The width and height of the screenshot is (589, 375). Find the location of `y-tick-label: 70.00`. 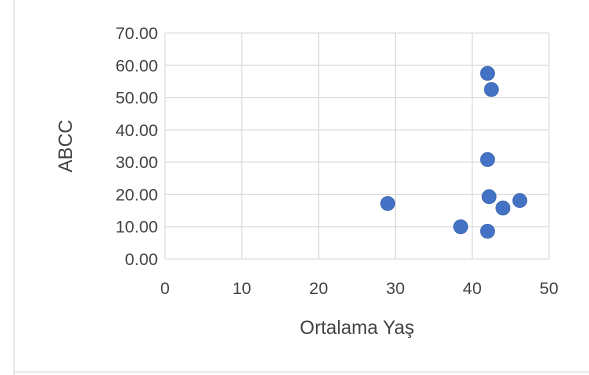

y-tick-label: 70.00 is located at coordinates (136, 33).